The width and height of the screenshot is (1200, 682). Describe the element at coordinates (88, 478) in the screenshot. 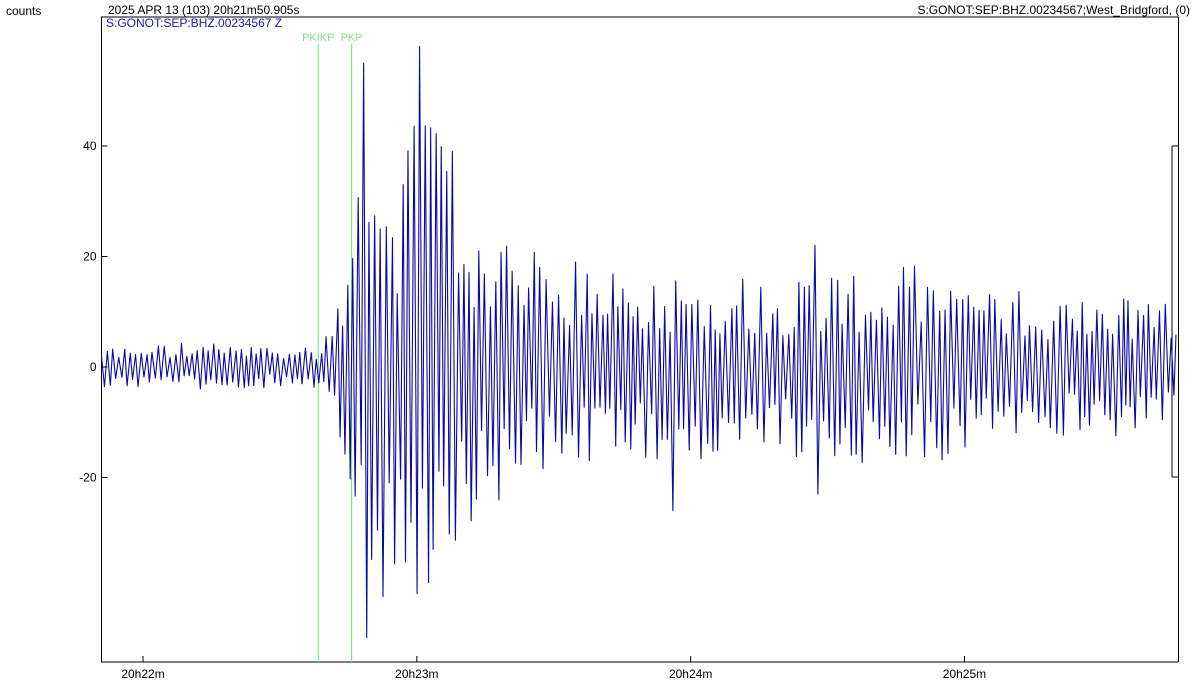

I see `y-tick-label: -20` at that location.